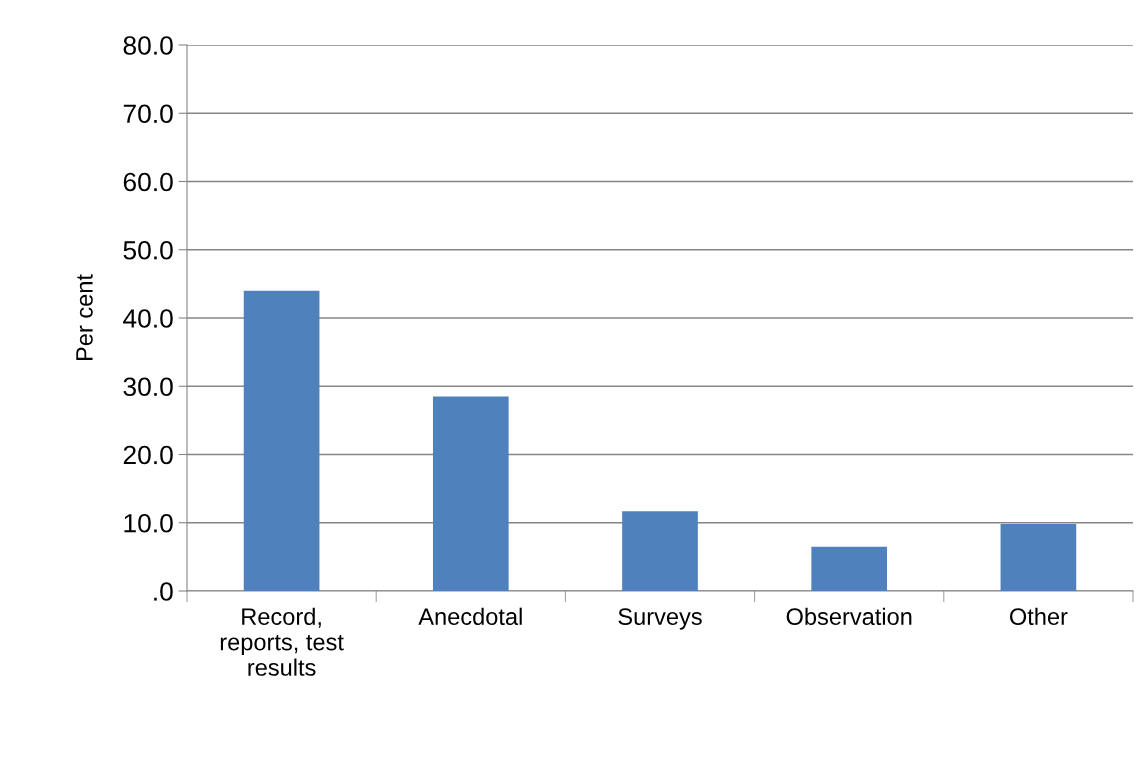 The image size is (1147, 758). I want to click on x-tick-label: Record, reports, test results, so click(282, 641).